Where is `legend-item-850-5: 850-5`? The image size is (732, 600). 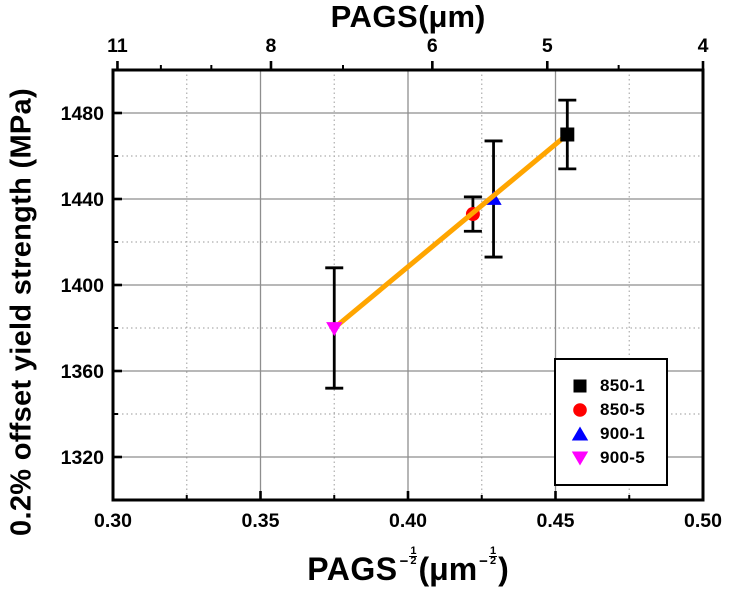
legend-item-850-5: 850-5 is located at coordinates (617, 409).